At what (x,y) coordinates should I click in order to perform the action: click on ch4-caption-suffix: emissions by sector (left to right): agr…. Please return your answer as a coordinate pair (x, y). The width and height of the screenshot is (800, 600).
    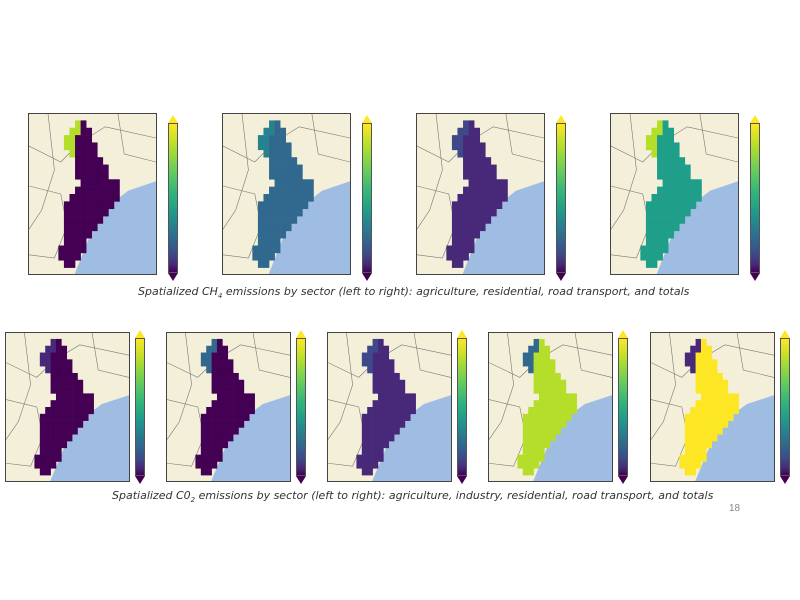
    Looking at the image, I should click on (456, 291).